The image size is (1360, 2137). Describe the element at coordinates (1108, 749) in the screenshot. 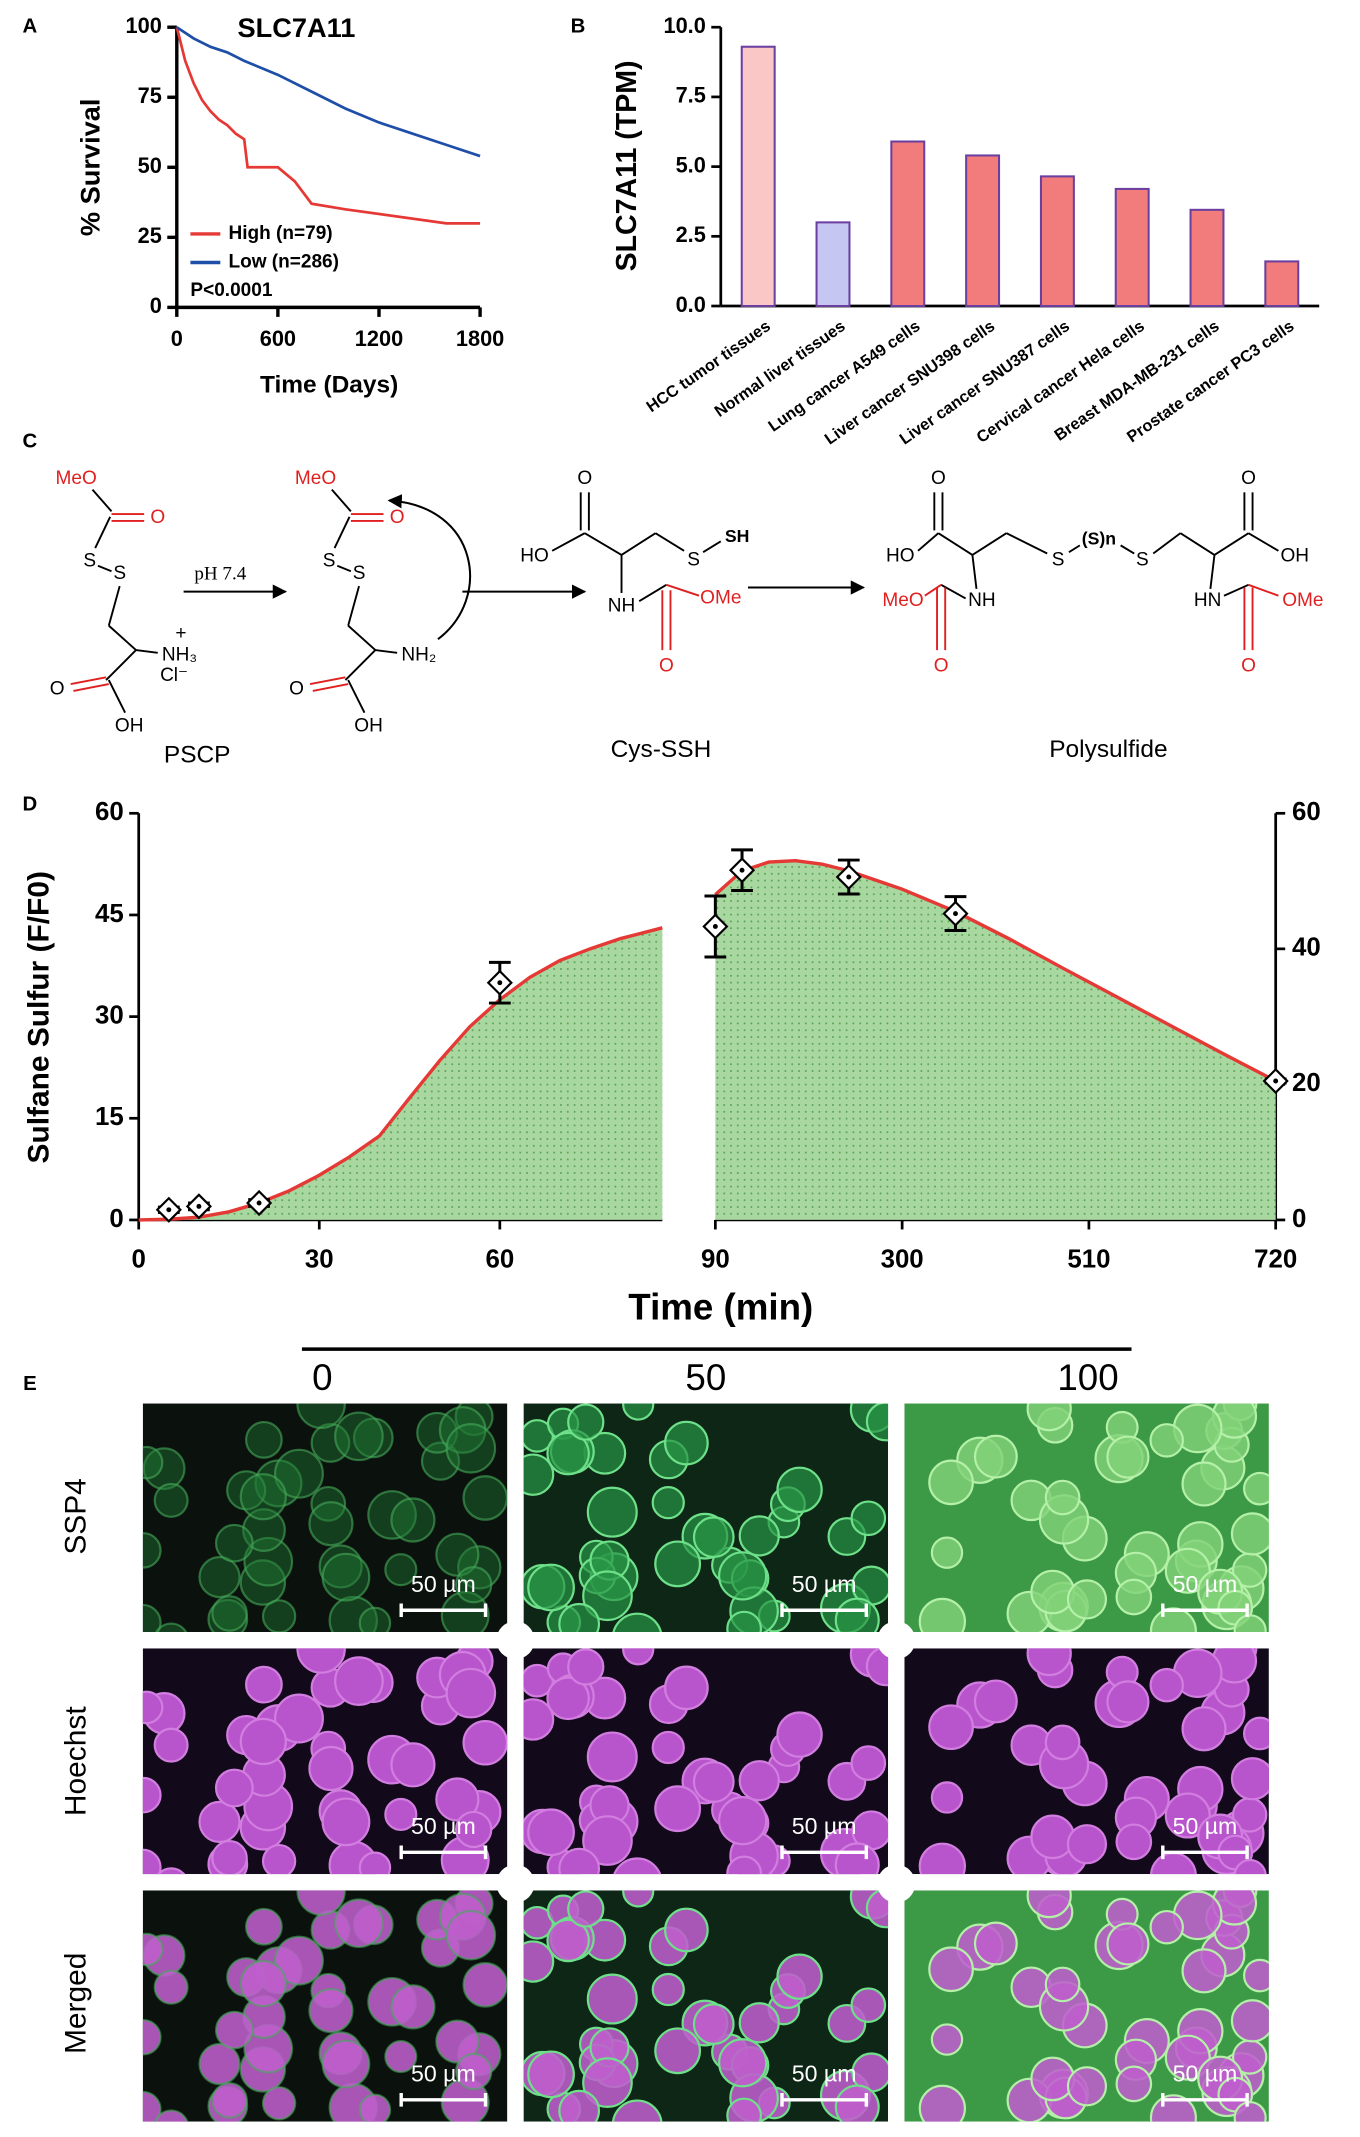

I see `compound-name: Polysulfide` at that location.